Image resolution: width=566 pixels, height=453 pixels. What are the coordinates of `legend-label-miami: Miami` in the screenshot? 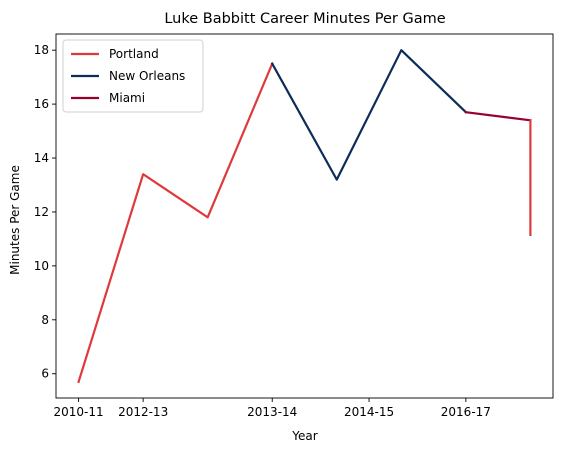 It's located at (127, 98).